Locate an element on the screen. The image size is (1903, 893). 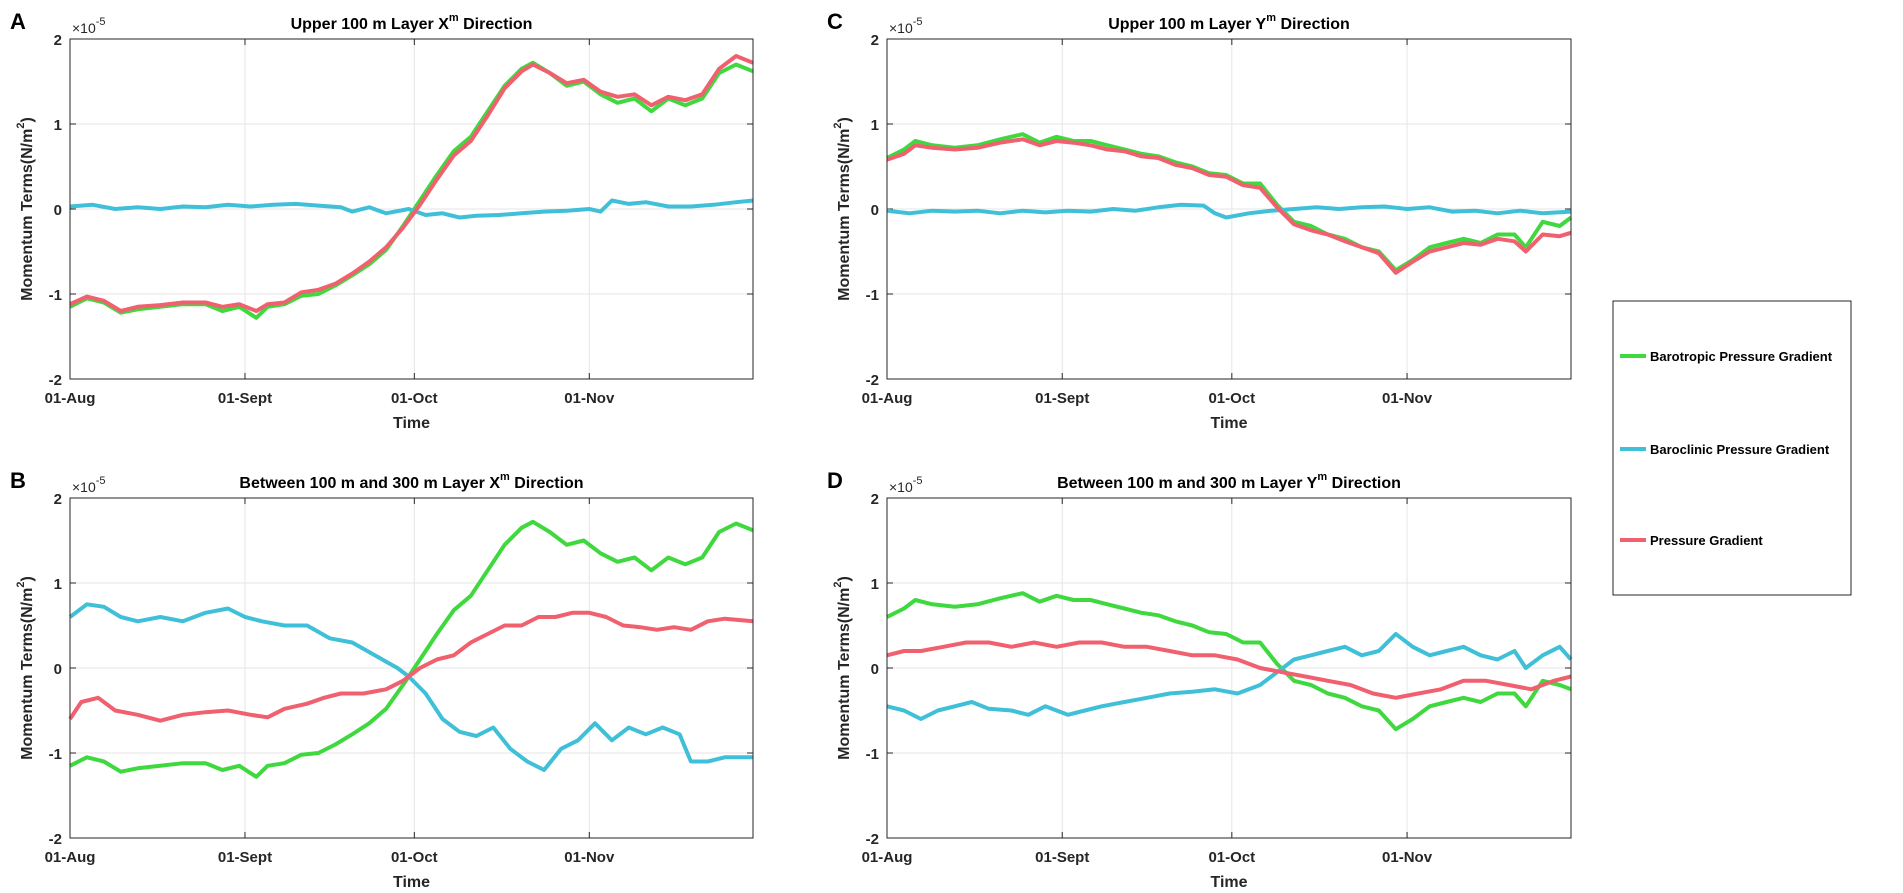
panel-letter: B is located at coordinates (18, 480).